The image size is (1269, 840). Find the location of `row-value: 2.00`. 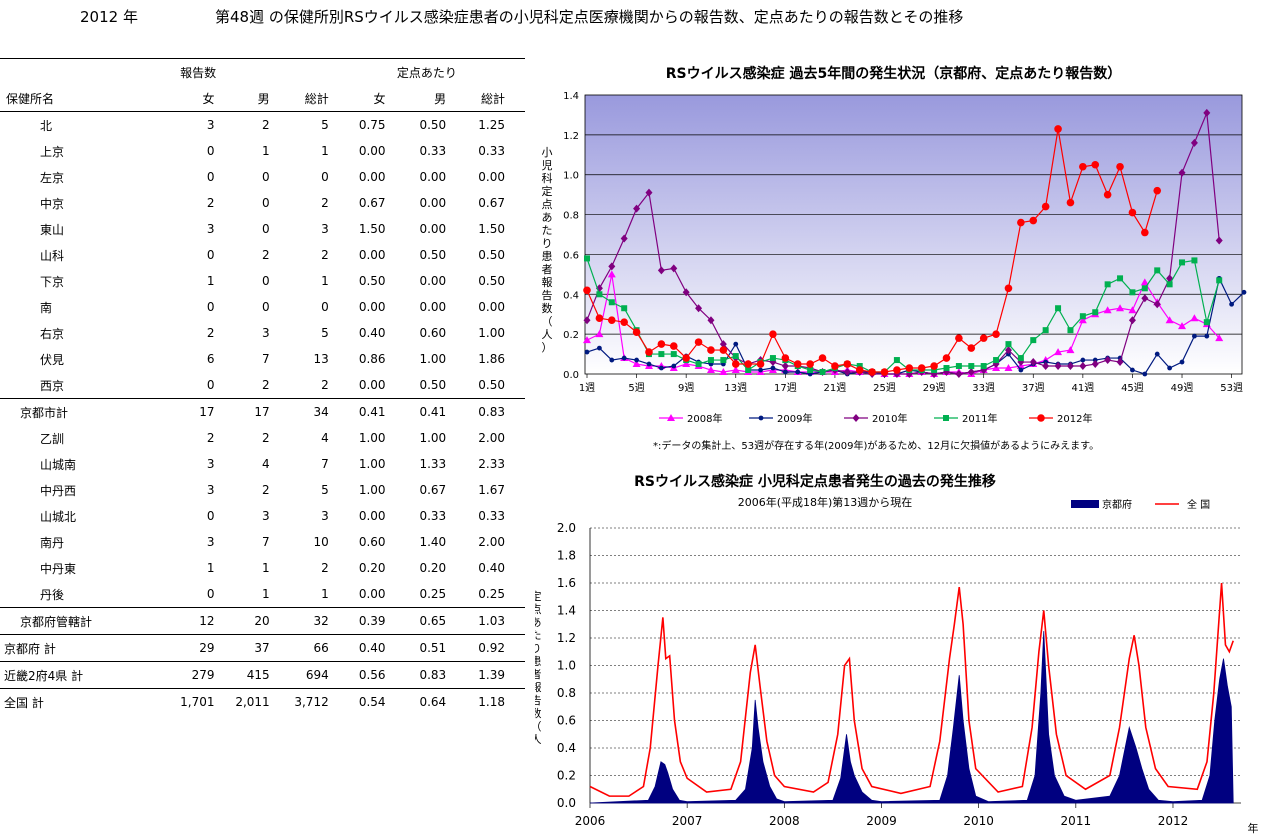

row-value: 2.00 is located at coordinates (491, 542).